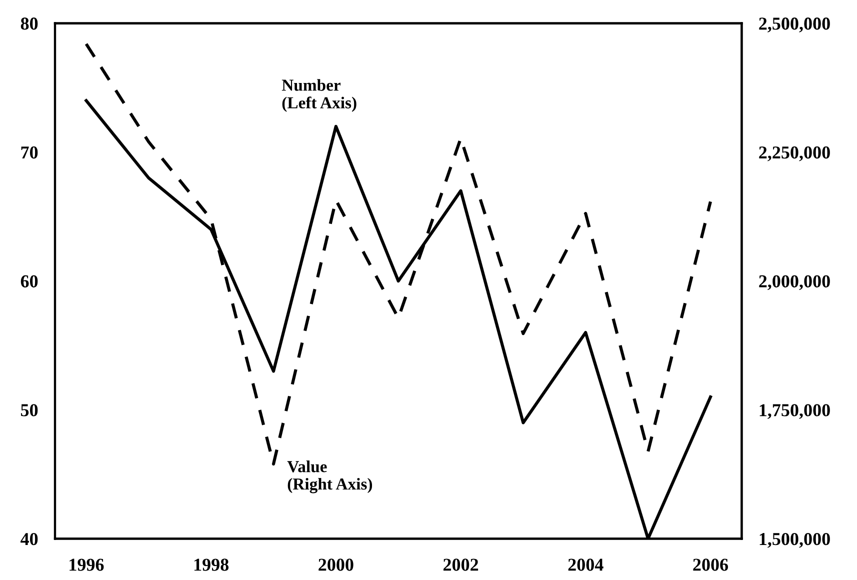  What do you see at coordinates (794, 282) in the screenshot?
I see `y2-tick-label: 2,000,000` at bounding box center [794, 282].